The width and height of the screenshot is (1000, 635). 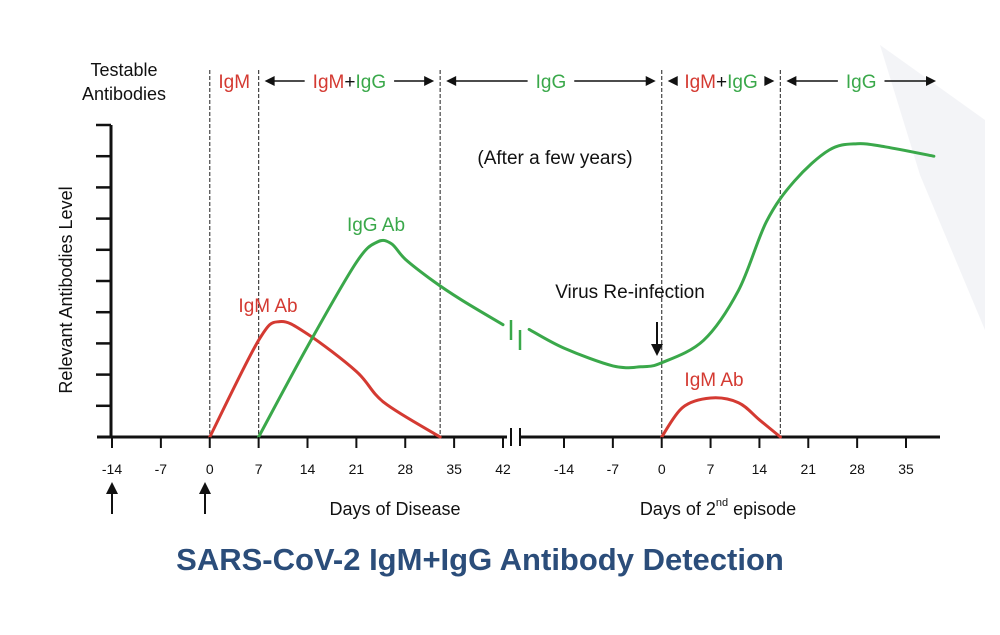 I want to click on series-line-igg-ab-first, so click(x=381, y=338).